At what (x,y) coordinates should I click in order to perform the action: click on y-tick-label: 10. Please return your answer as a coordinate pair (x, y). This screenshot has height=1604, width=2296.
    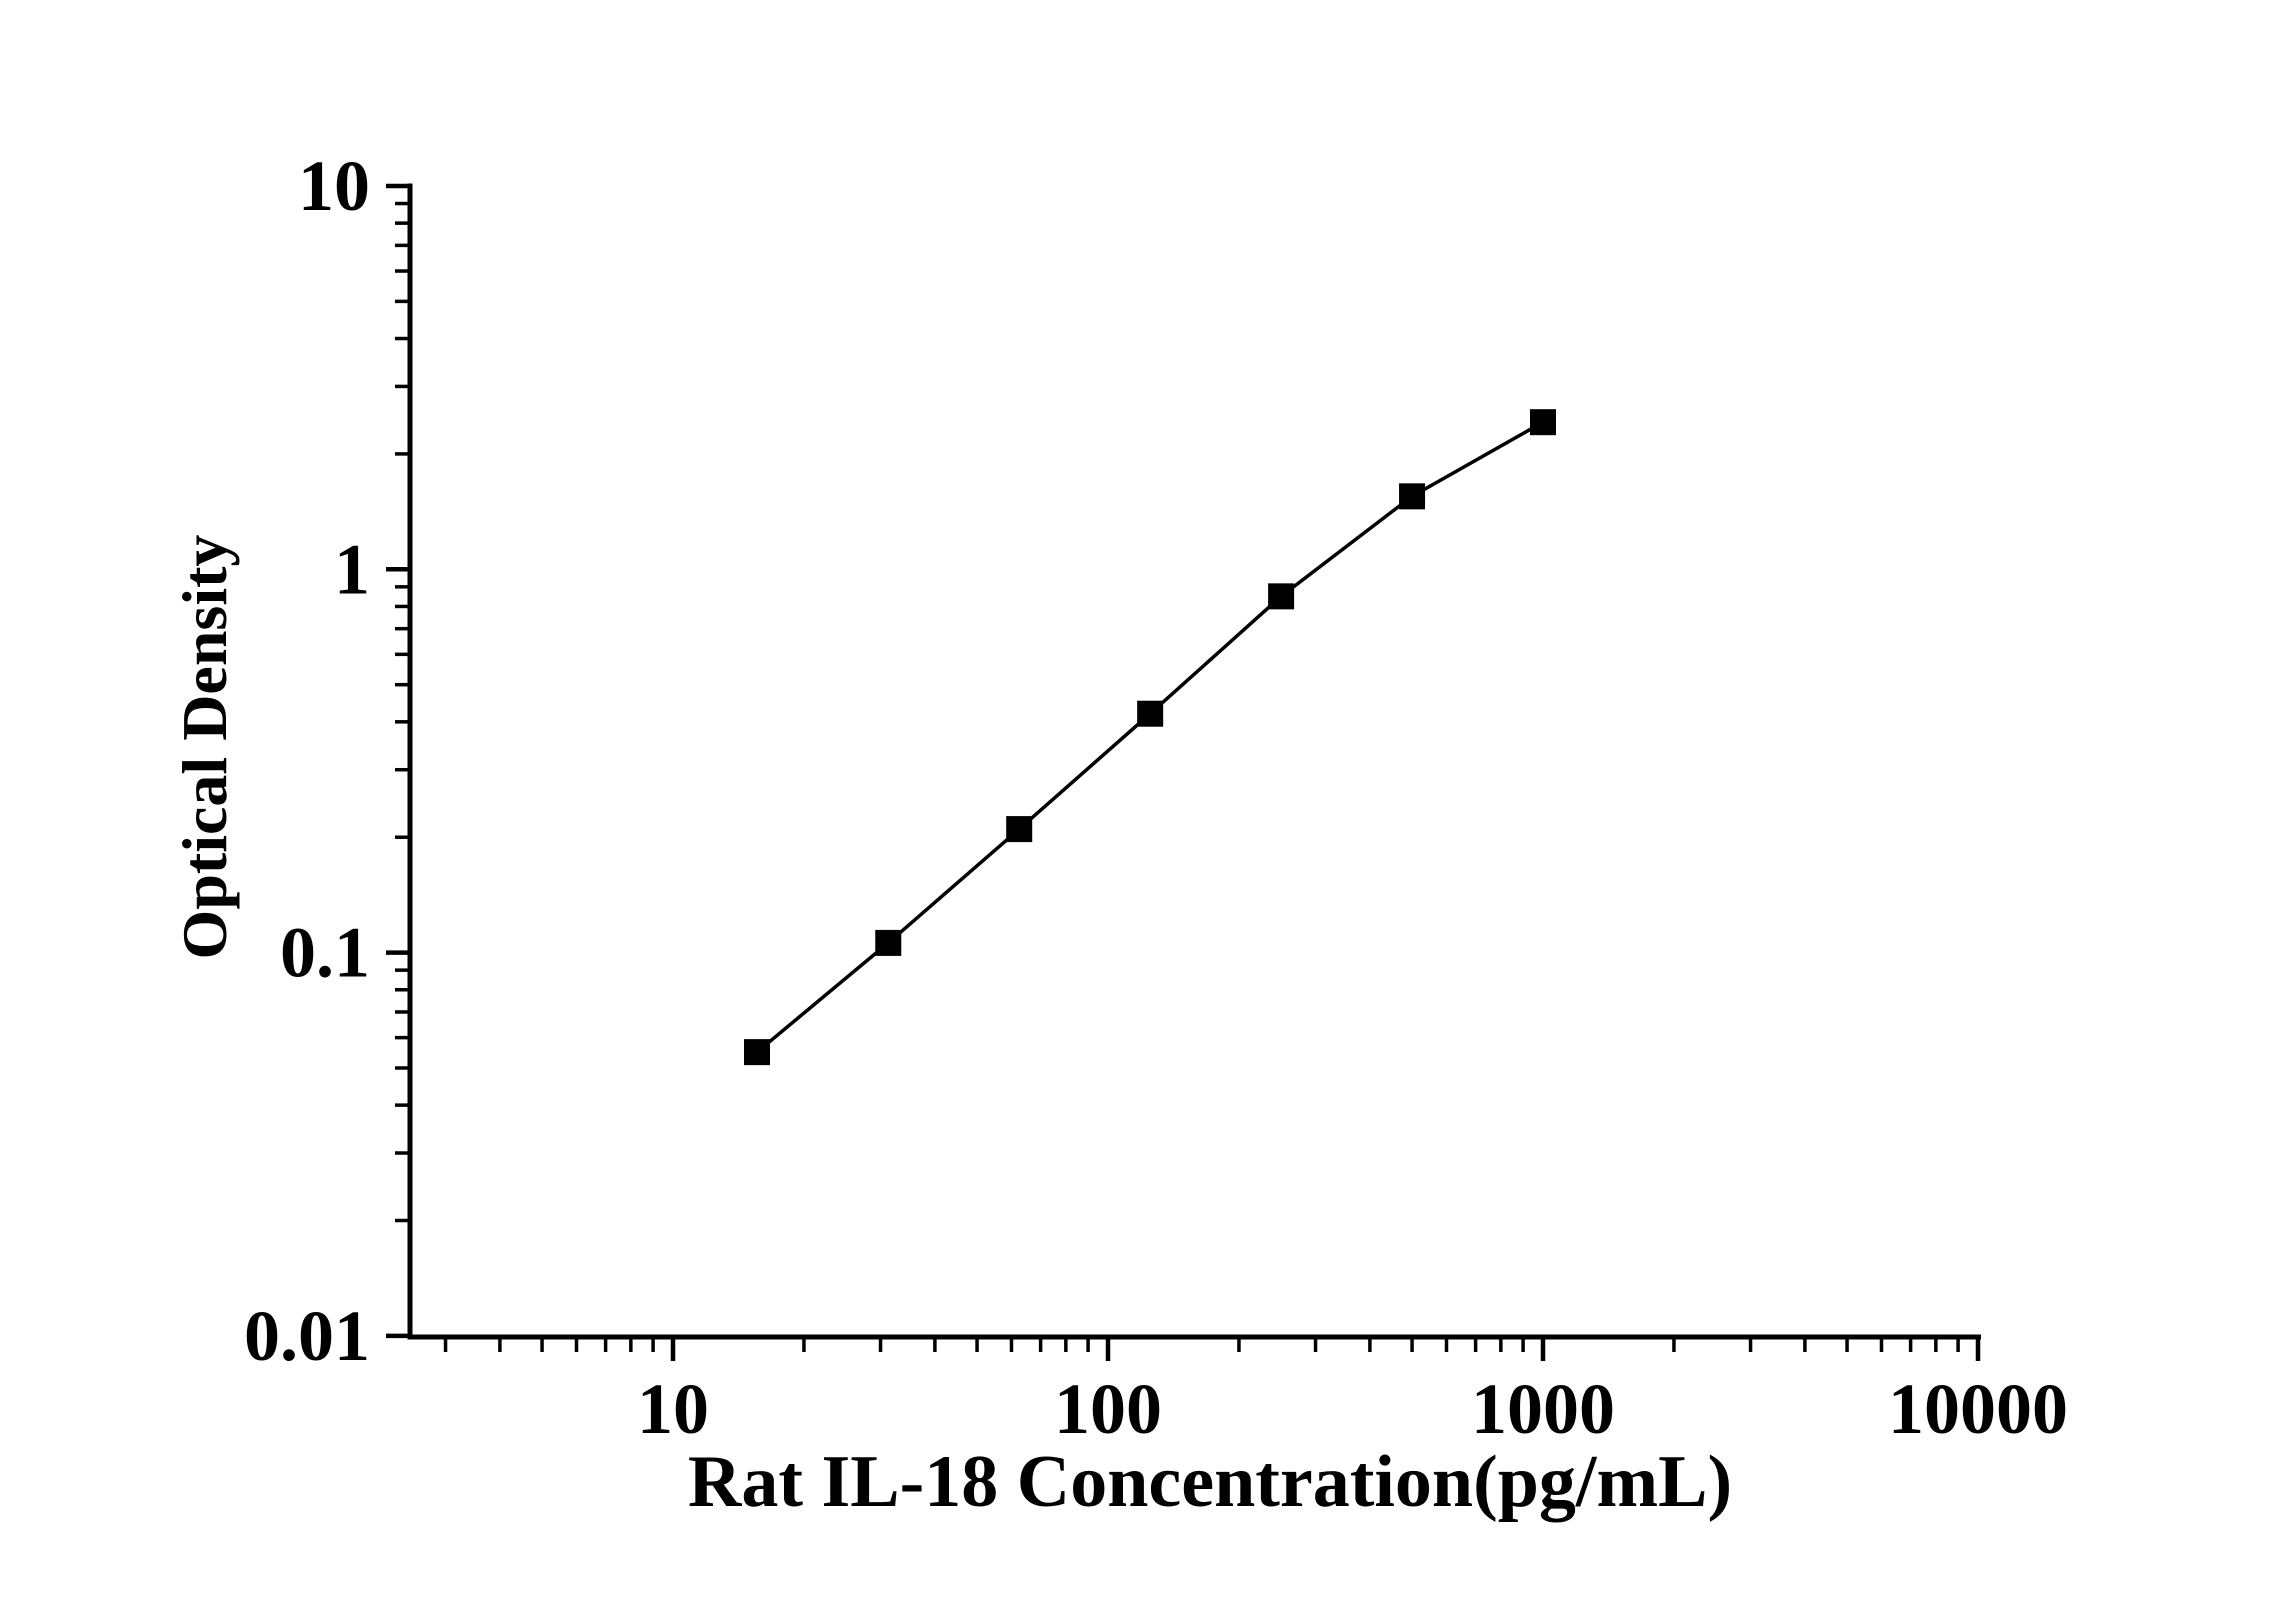
    Looking at the image, I should click on (334, 186).